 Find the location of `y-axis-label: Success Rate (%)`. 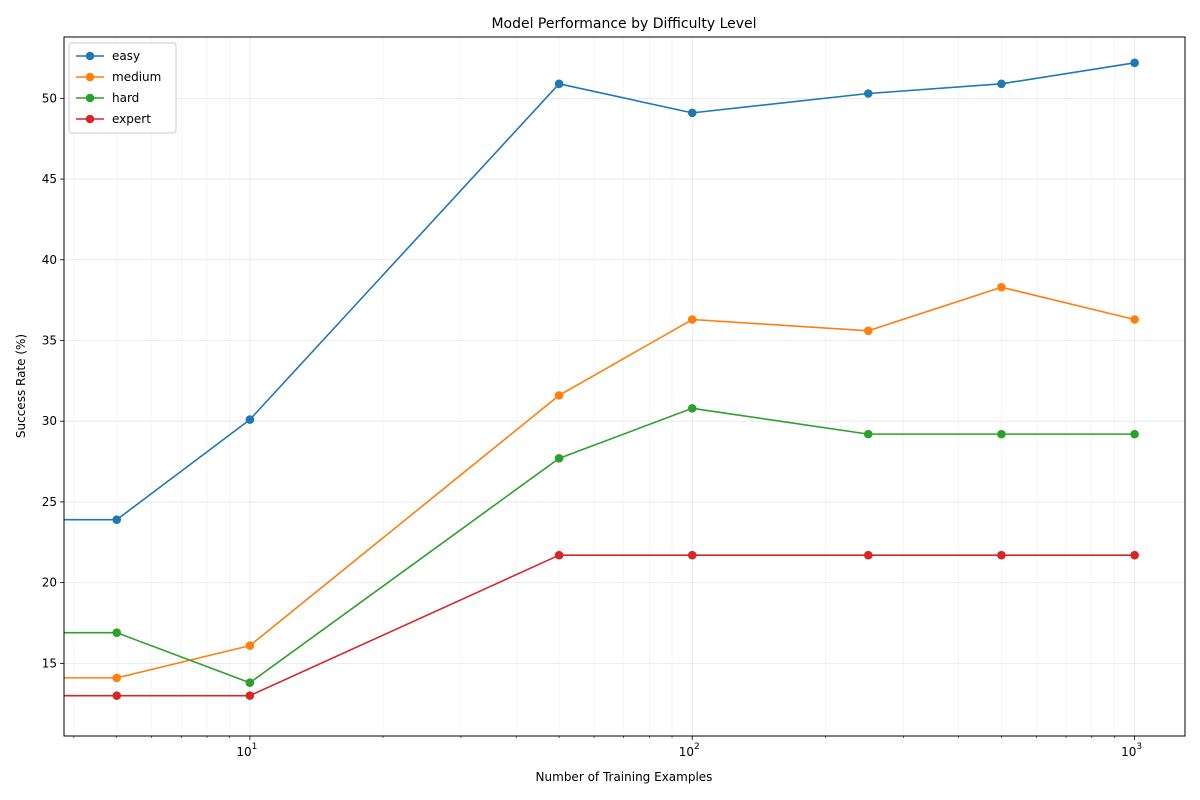

y-axis-label: Success Rate (%) is located at coordinates (21, 386).